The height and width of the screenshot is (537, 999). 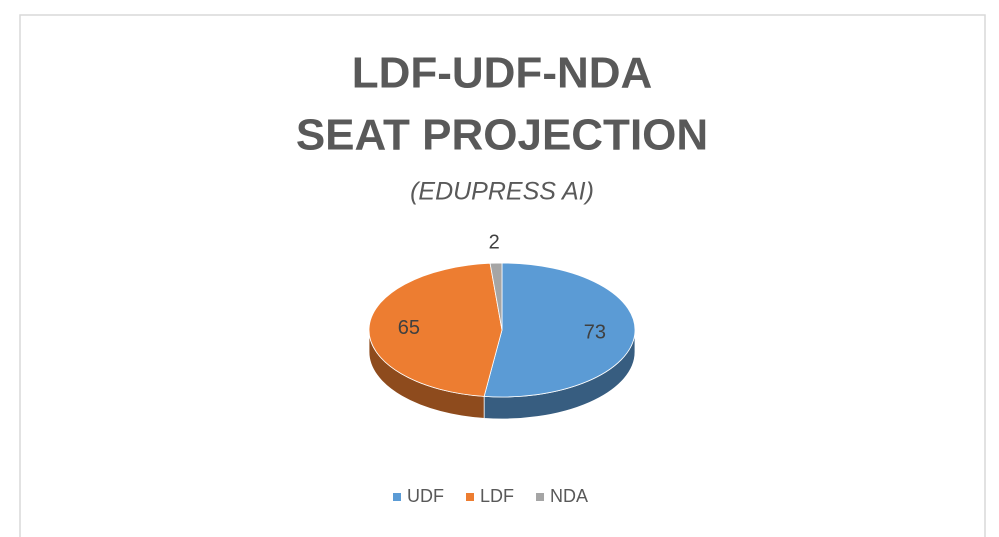 What do you see at coordinates (425, 496) in the screenshot?
I see `legend-label: UDF` at bounding box center [425, 496].